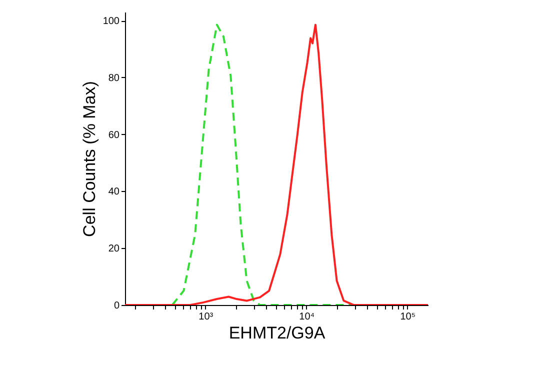 Image resolution: width=551 pixels, height=377 pixels. I want to click on y-axis-title: Cell Counts (% Max), so click(89, 159).